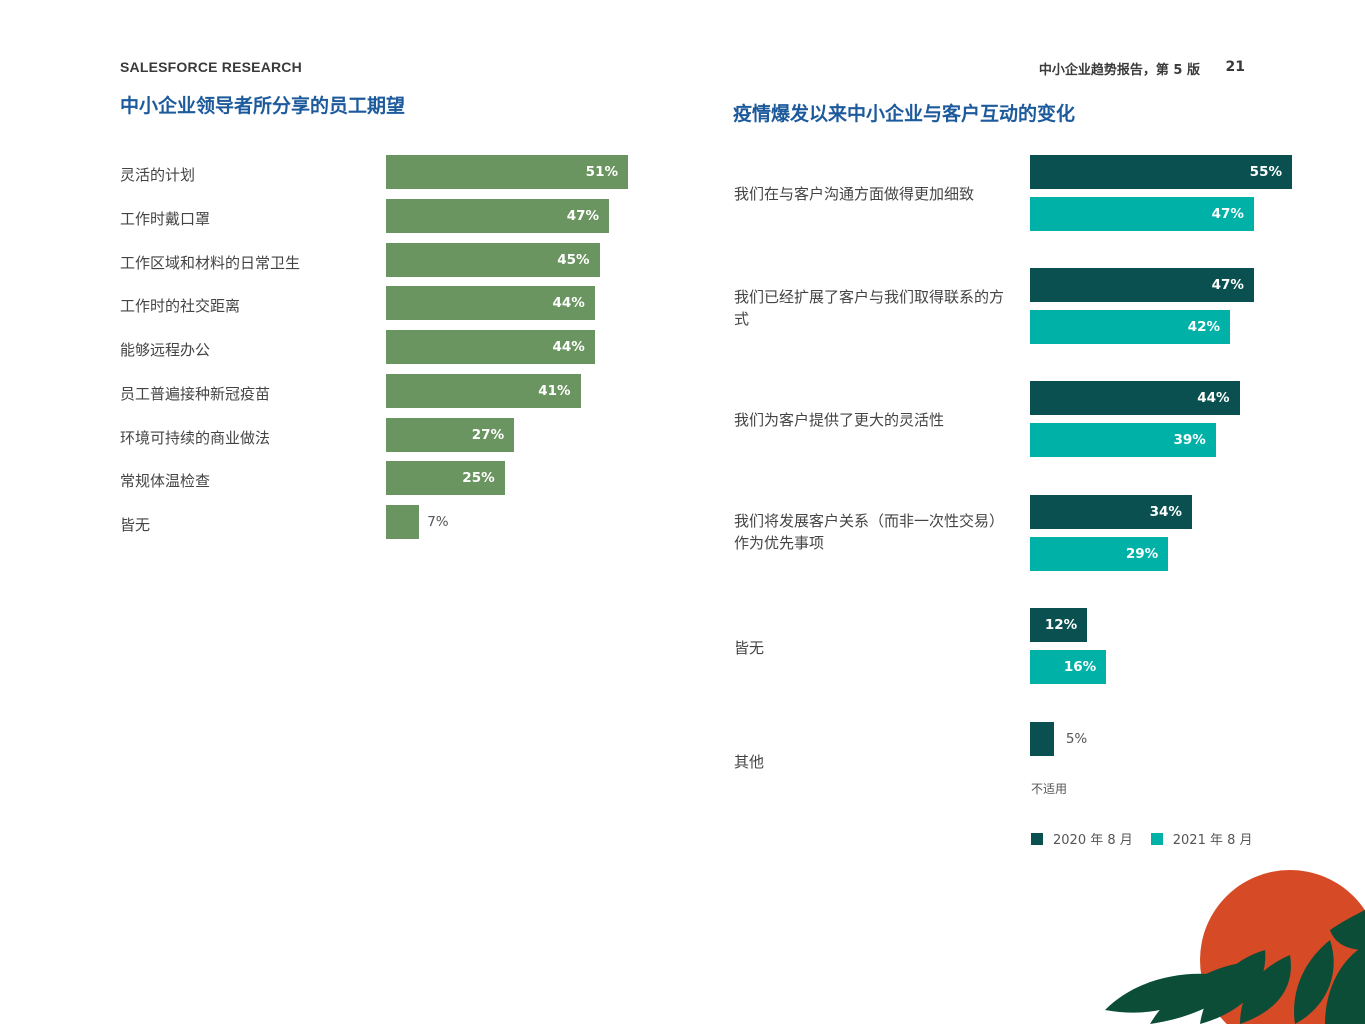  What do you see at coordinates (601, 172) in the screenshot?
I see `data-label: 51%` at bounding box center [601, 172].